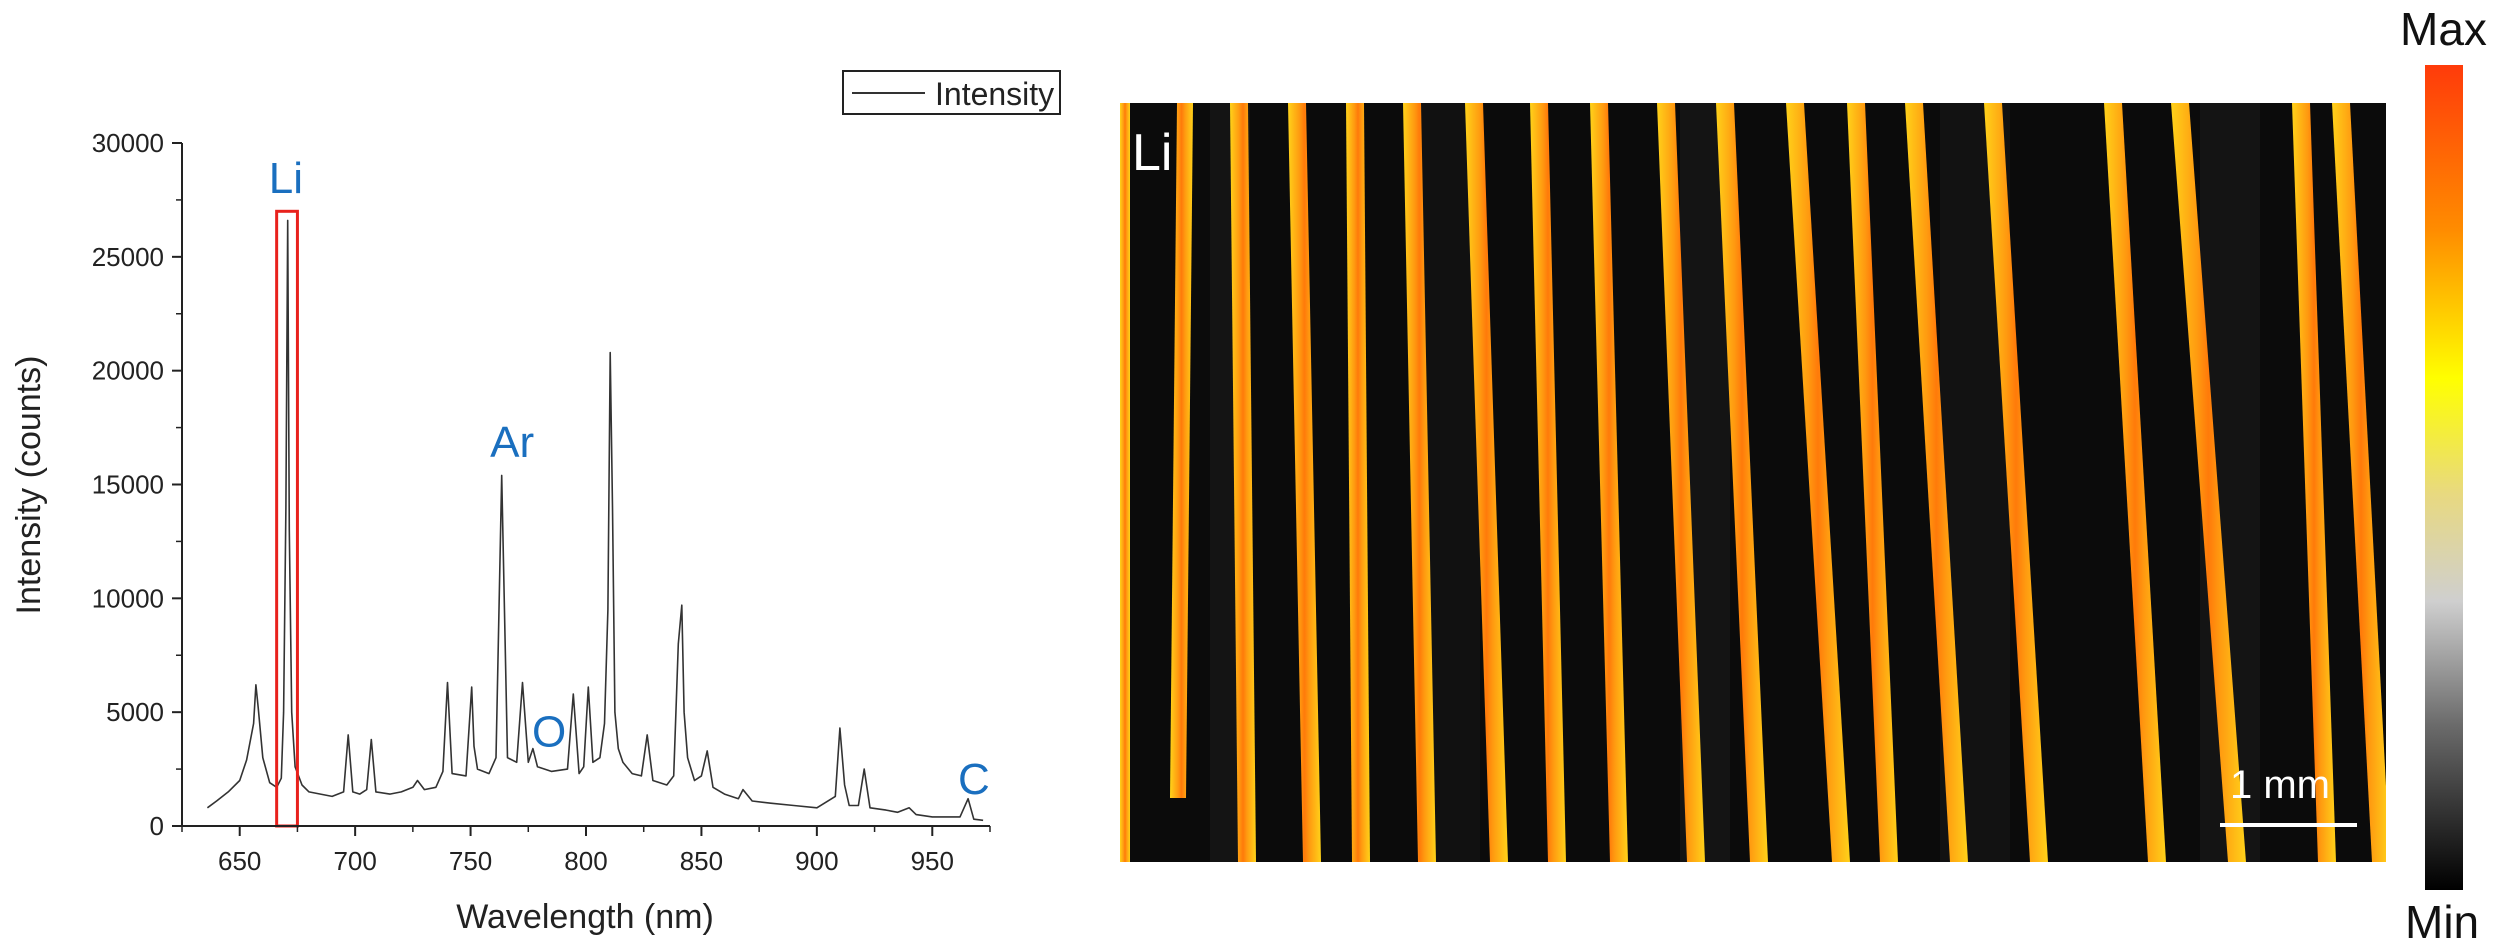 The image size is (2506, 949). Describe the element at coordinates (470, 861) in the screenshot. I see `x-tick-label: 750` at that location.